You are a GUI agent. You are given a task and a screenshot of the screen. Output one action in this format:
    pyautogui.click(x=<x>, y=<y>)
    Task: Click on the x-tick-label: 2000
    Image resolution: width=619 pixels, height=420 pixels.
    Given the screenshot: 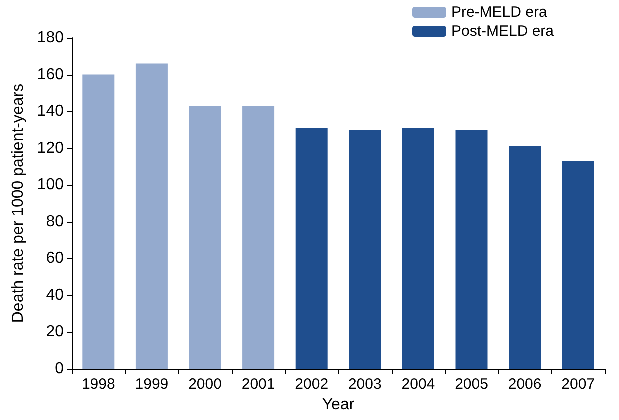 What is the action you would take?
    pyautogui.click(x=205, y=384)
    